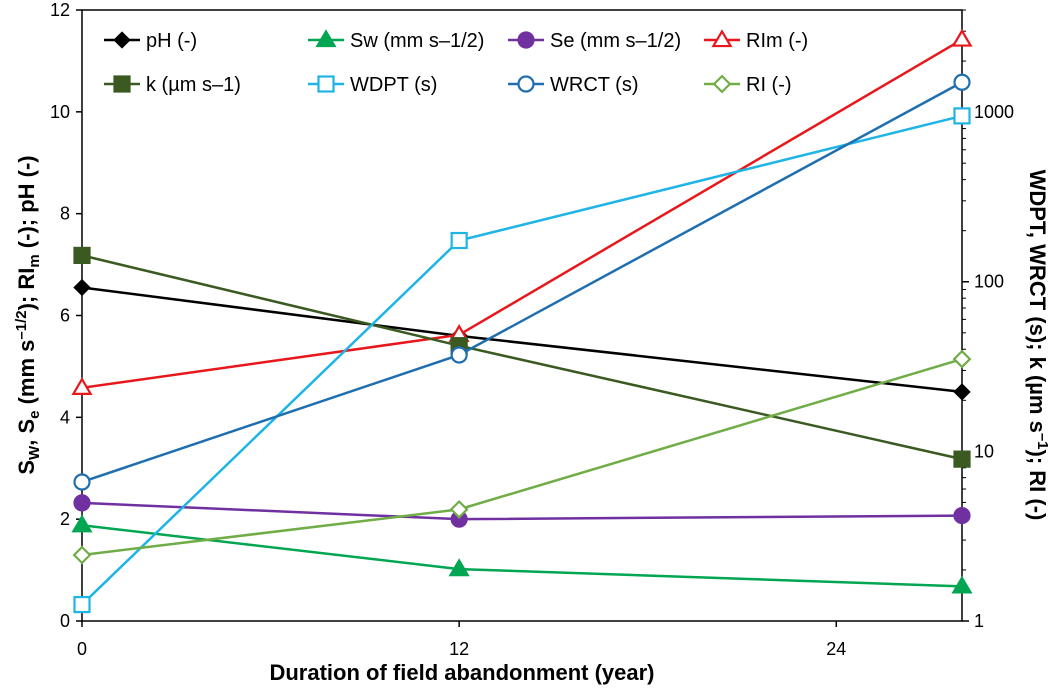 Image resolution: width=1050 pixels, height=688 pixels. What do you see at coordinates (65, 519) in the screenshot?
I see `left-tick-label: 2` at bounding box center [65, 519].